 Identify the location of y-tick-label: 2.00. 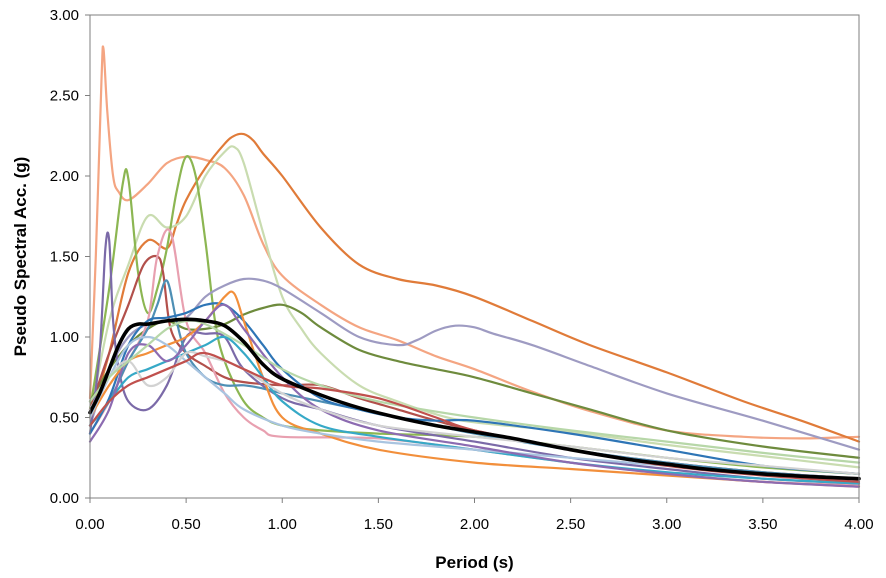
(64, 176).